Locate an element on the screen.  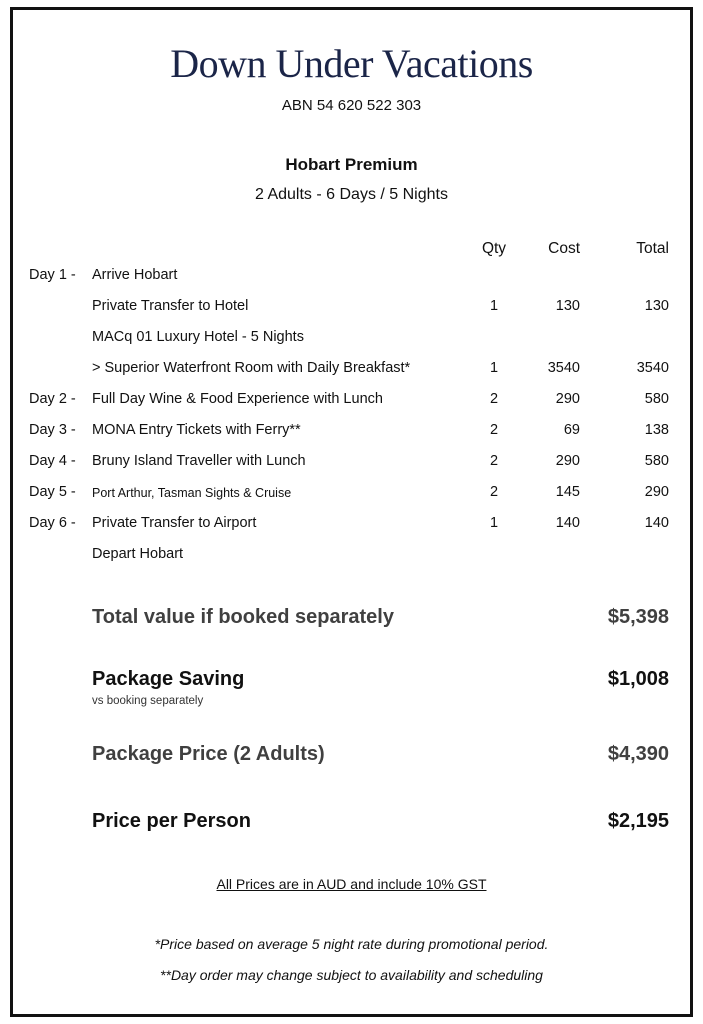
day-label: Day 6 - is located at coordinates (52, 523).